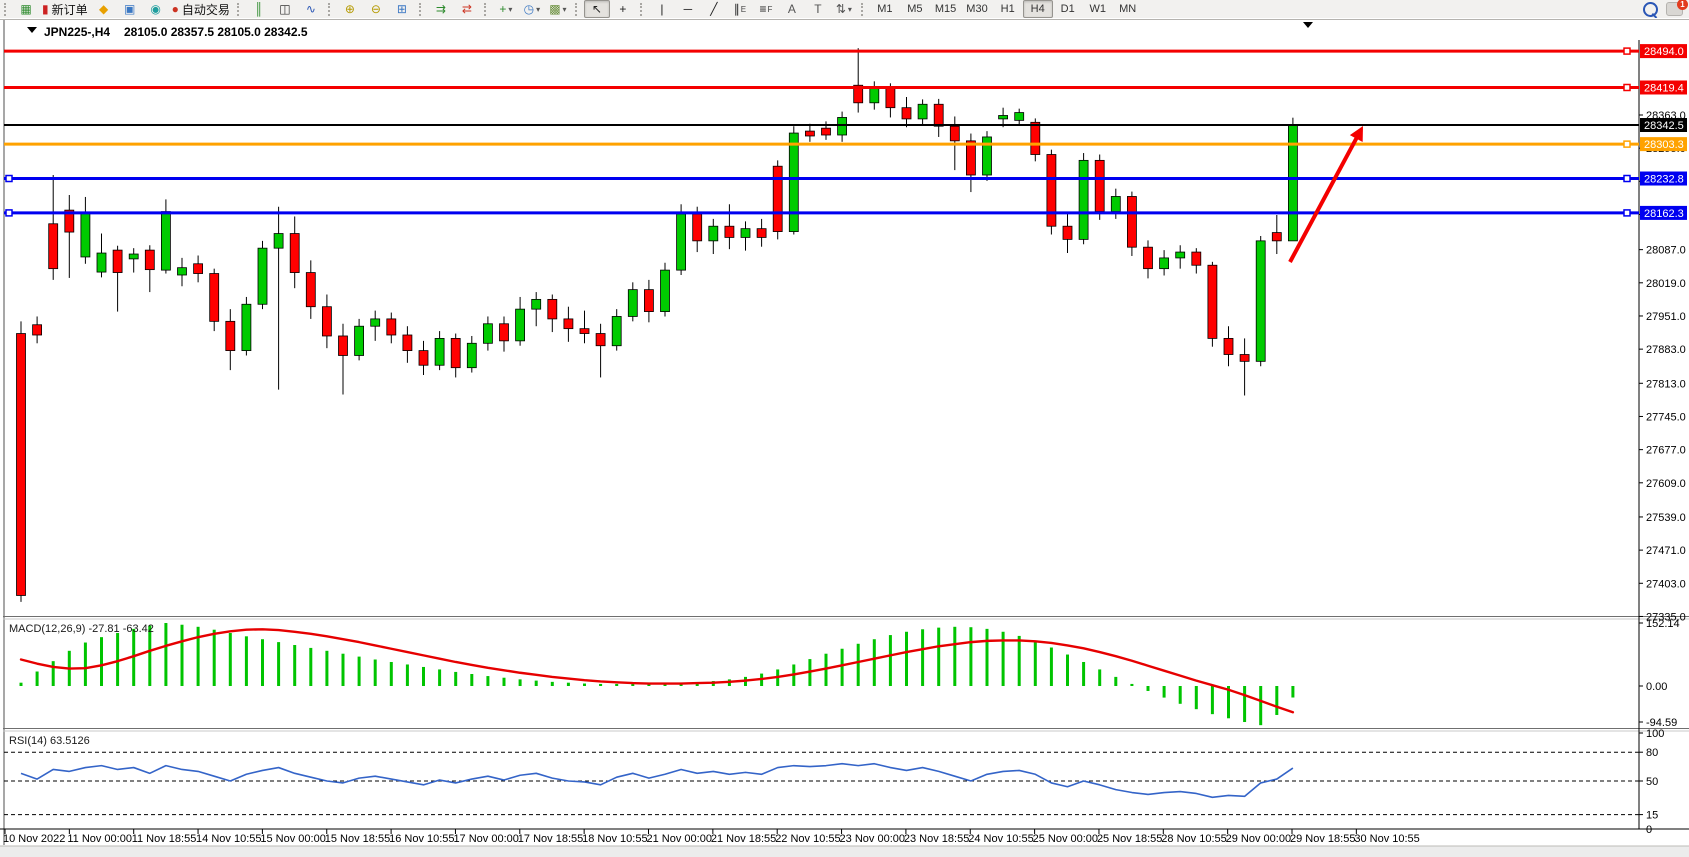 The height and width of the screenshot is (857, 1689). I want to click on level-price-label: 28232.8, so click(1664, 180).